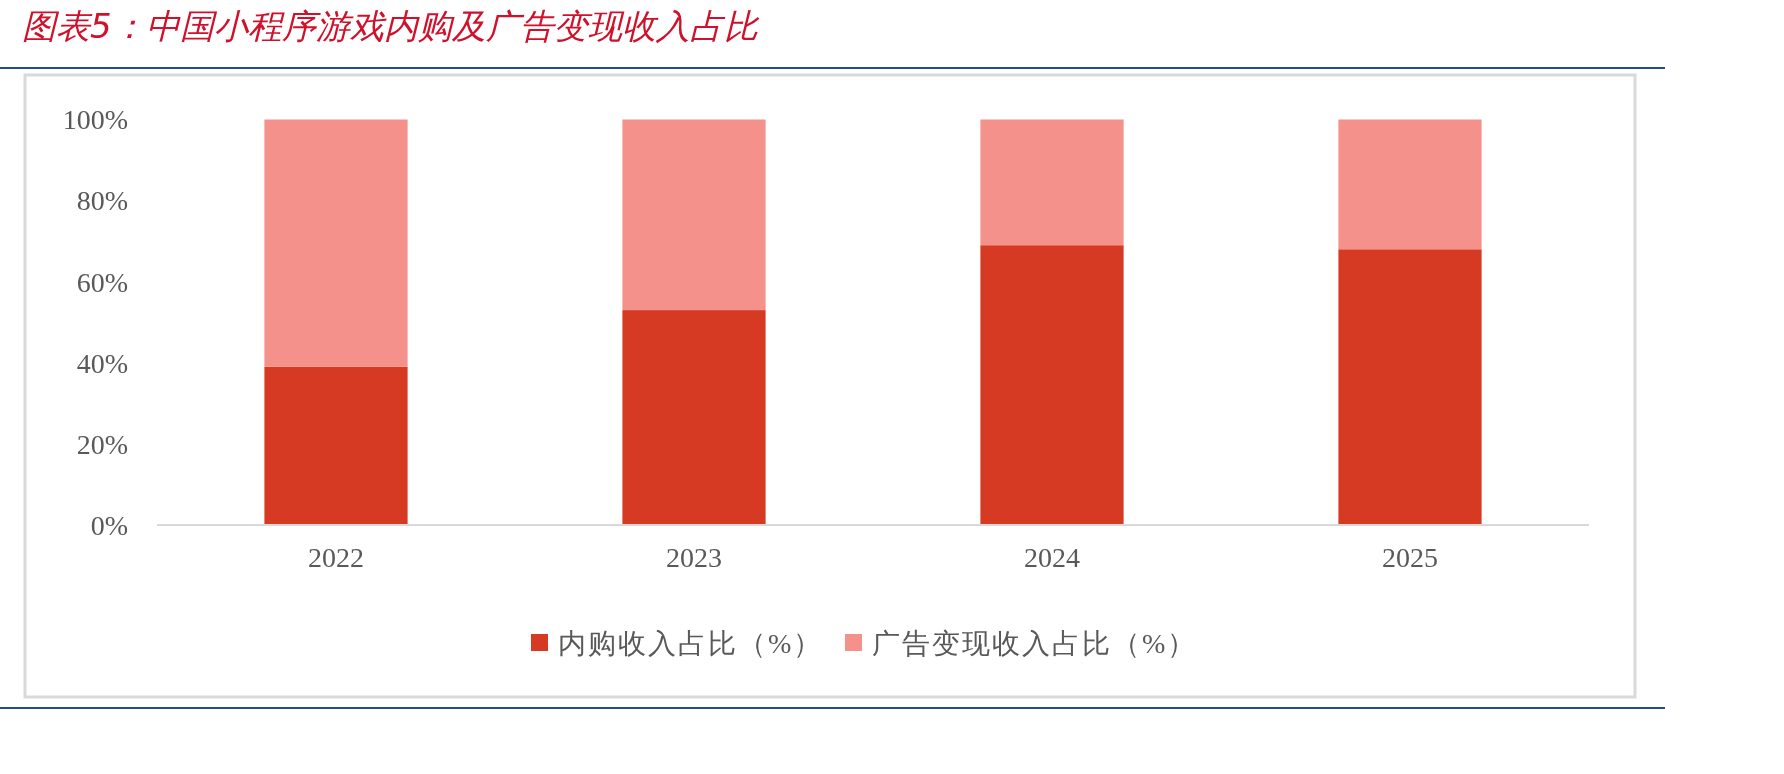 This screenshot has height=774, width=1784. What do you see at coordinates (102, 282) in the screenshot?
I see `y-tick-label: 60%` at bounding box center [102, 282].